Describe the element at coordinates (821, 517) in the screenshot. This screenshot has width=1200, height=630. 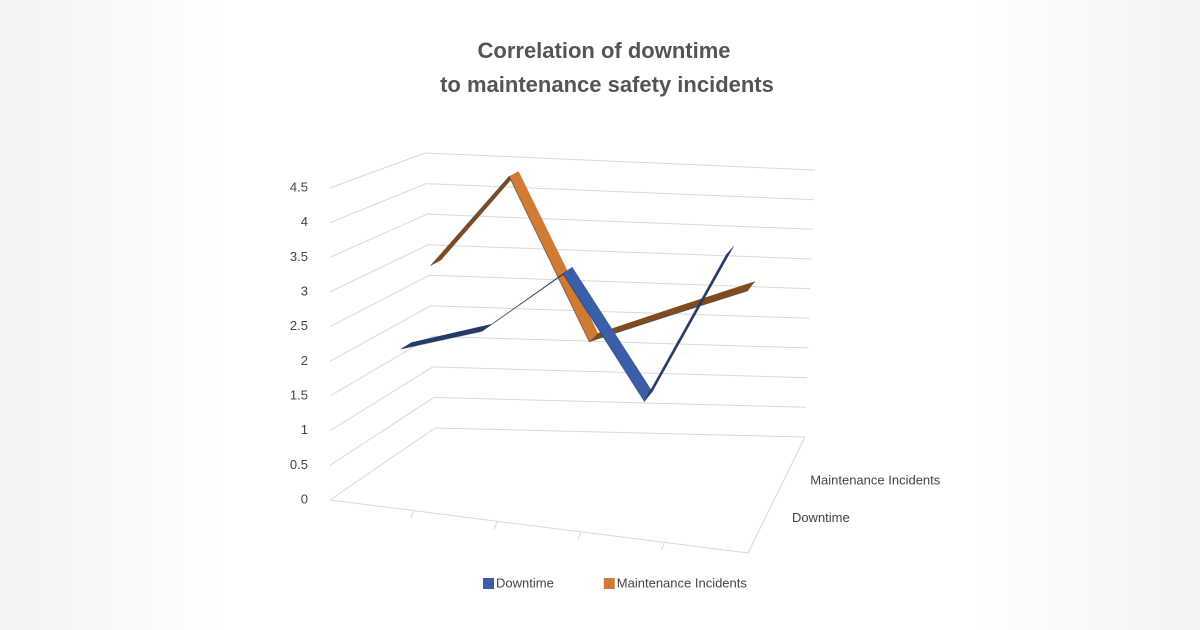
I see `depth-label: Downtime` at that location.